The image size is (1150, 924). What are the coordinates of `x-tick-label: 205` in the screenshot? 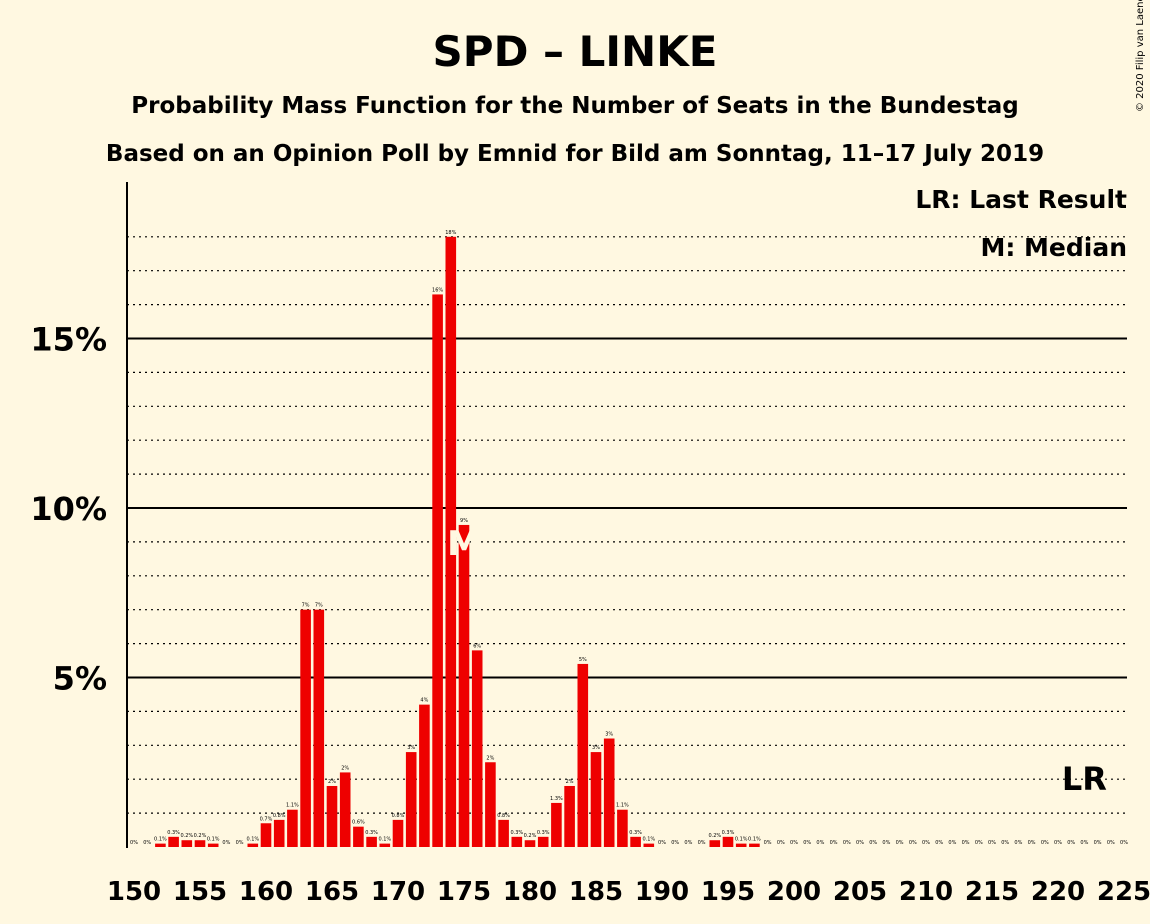 It's located at (860, 892).